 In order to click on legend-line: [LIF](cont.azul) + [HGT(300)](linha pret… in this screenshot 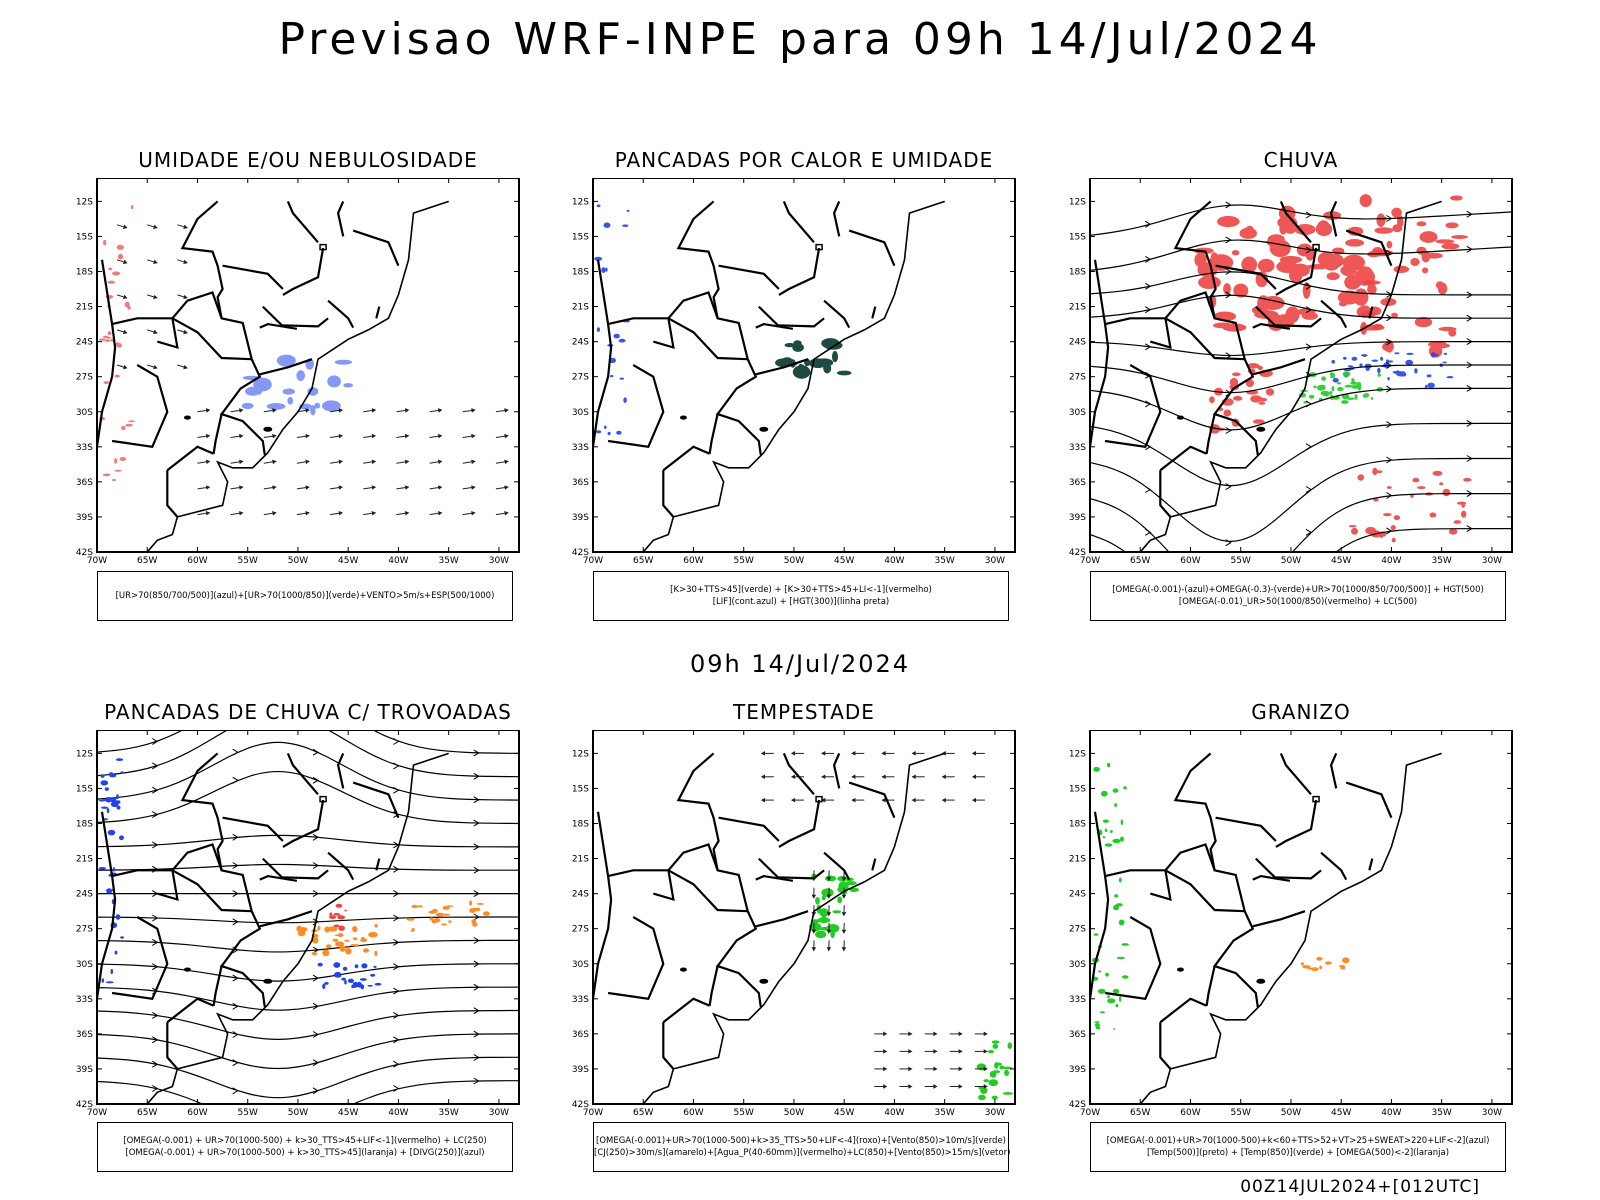, I will do `click(801, 602)`.